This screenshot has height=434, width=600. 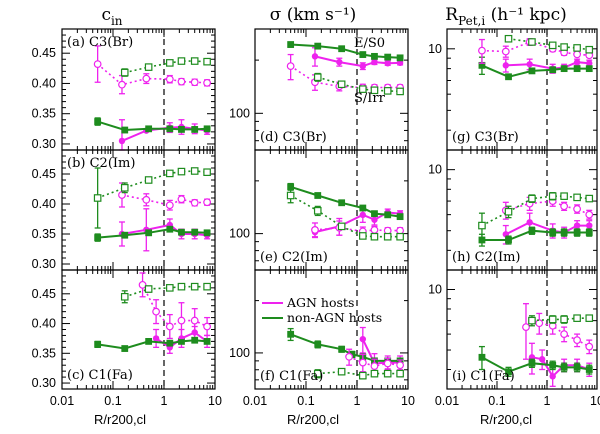 I want to click on series-non-agn-es0, so click(x=535, y=361).